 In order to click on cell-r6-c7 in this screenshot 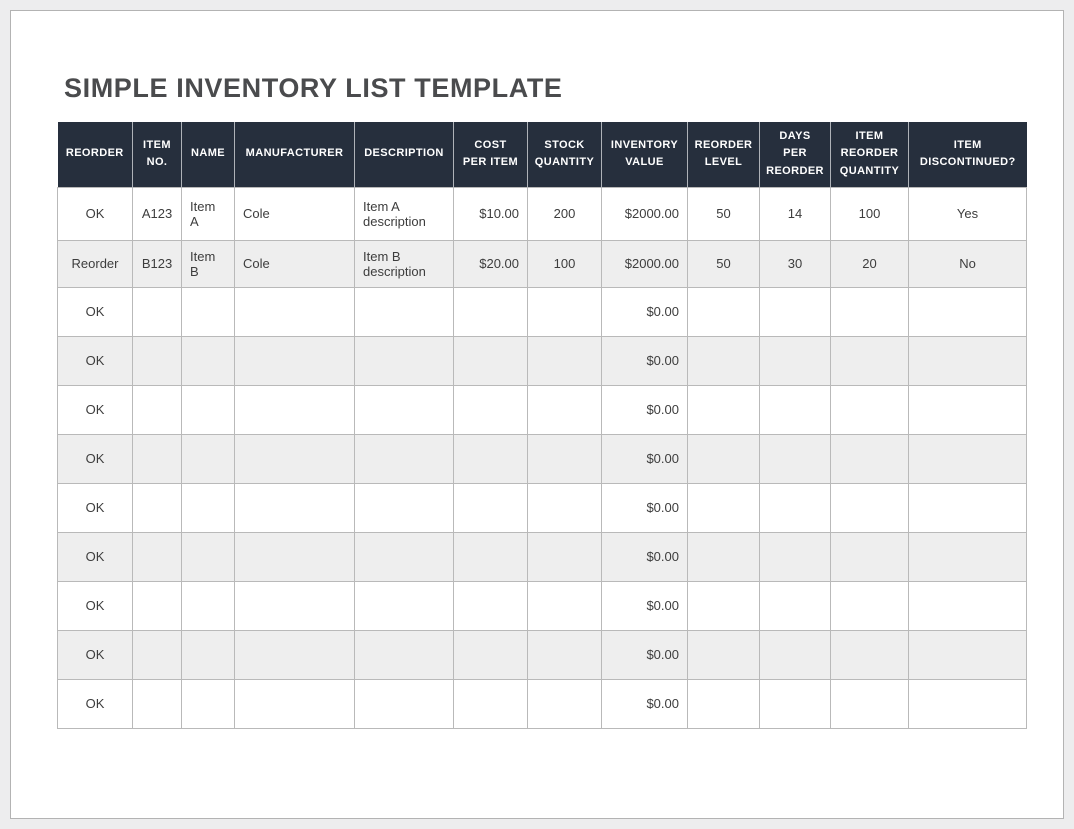, I will do `click(564, 458)`.